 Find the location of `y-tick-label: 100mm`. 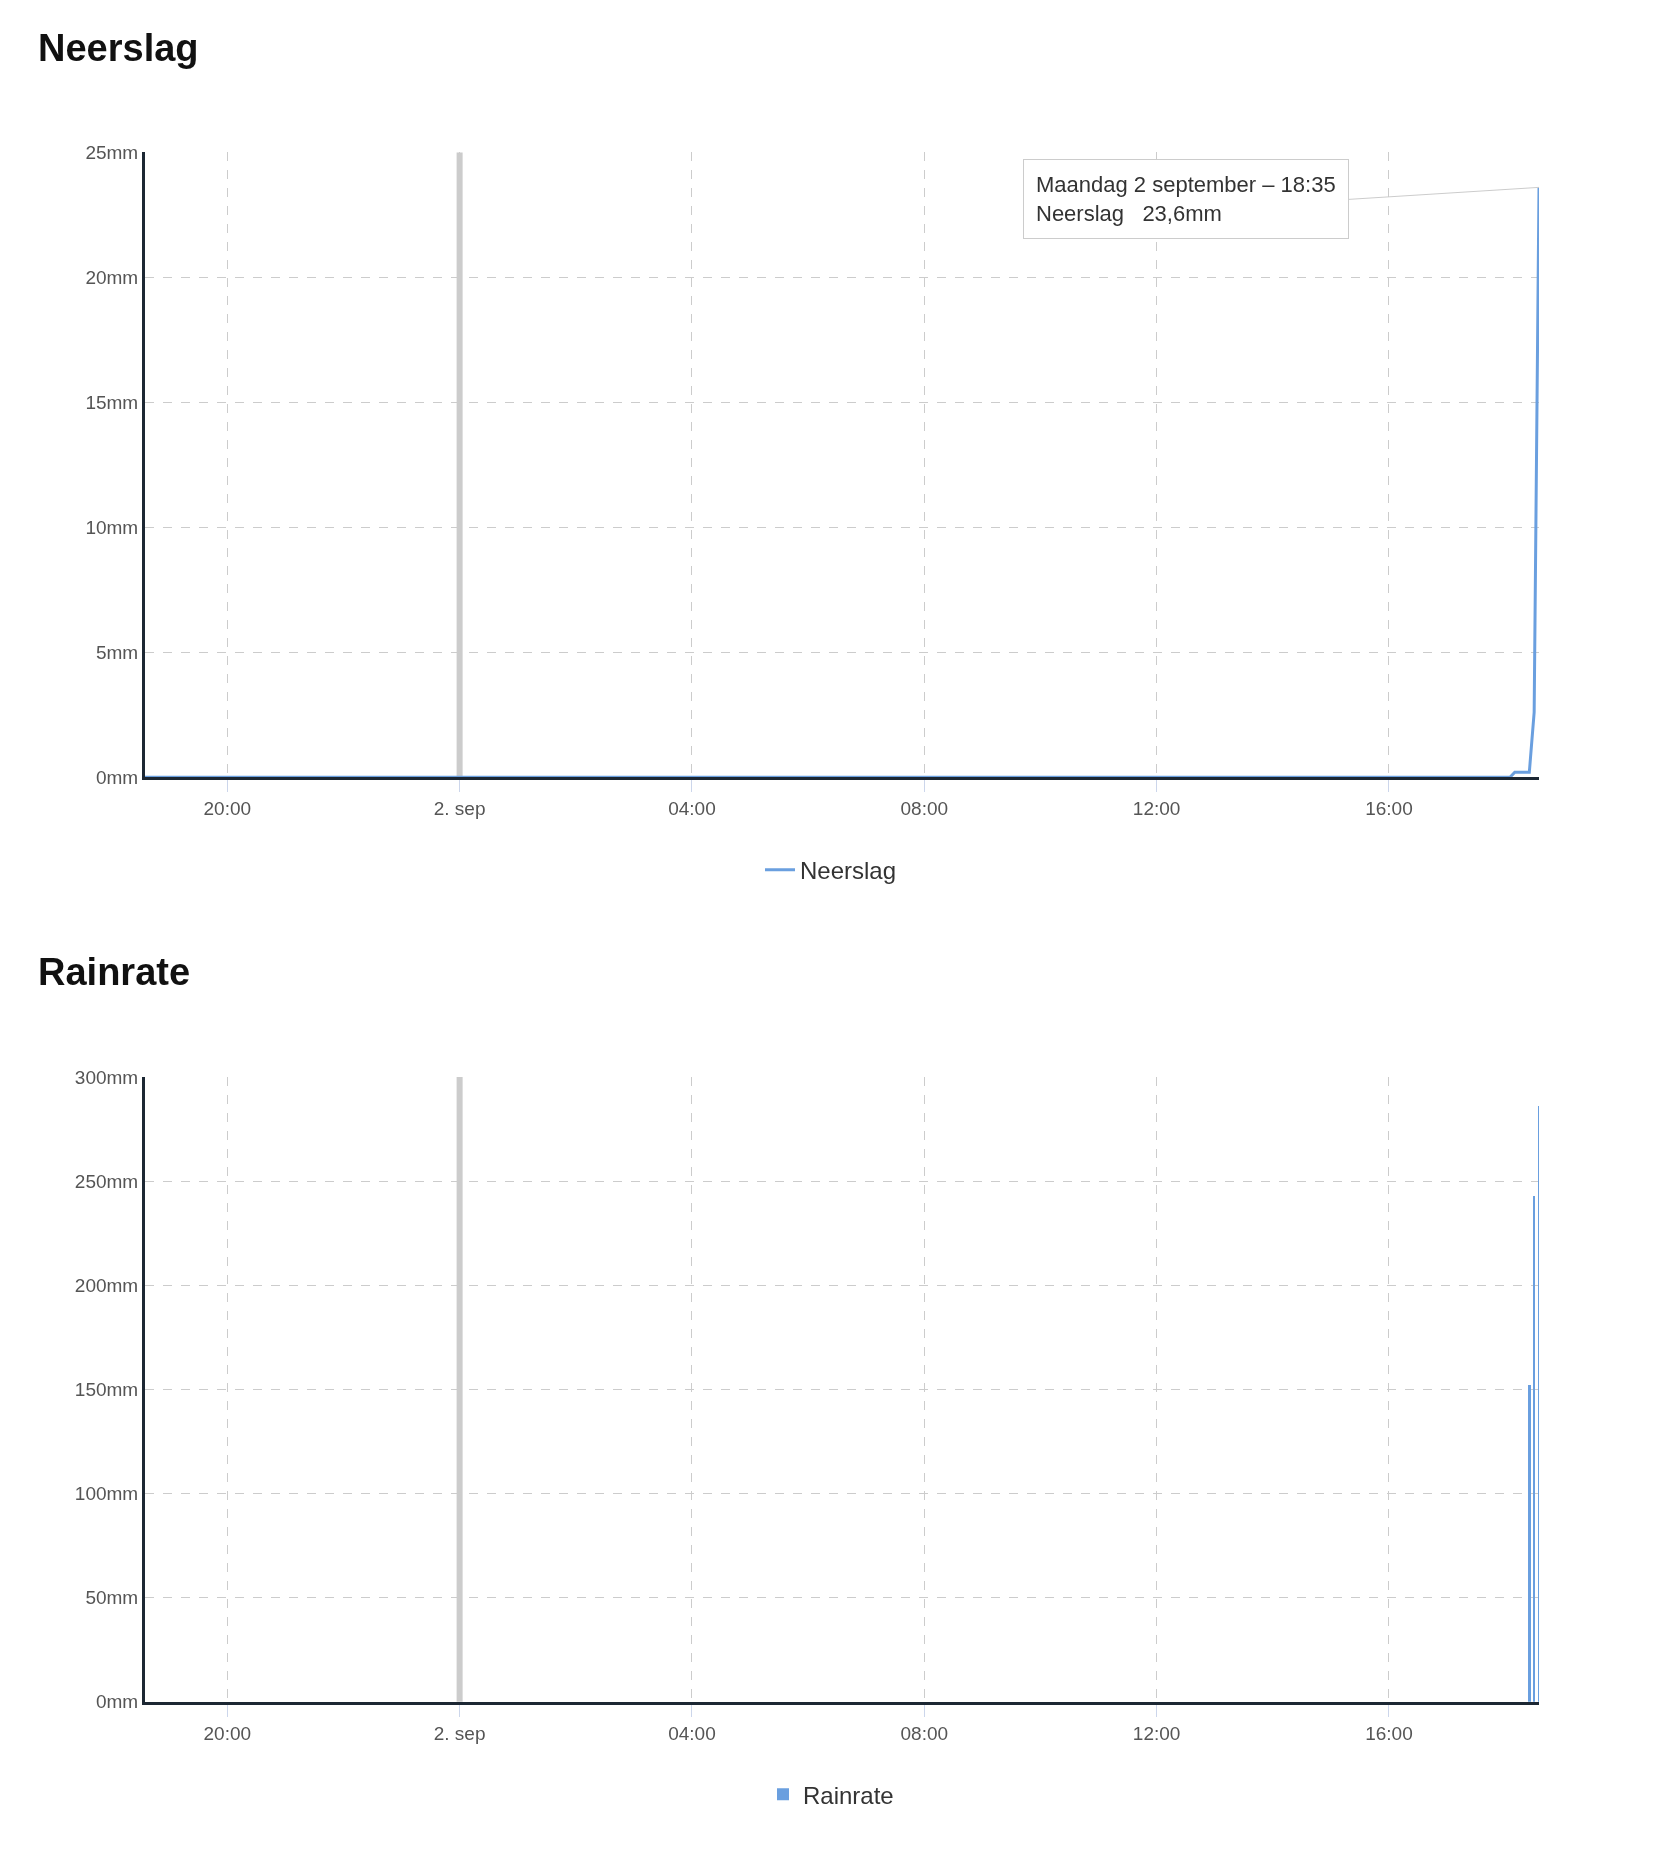

y-tick-label: 100mm is located at coordinates (106, 1494).